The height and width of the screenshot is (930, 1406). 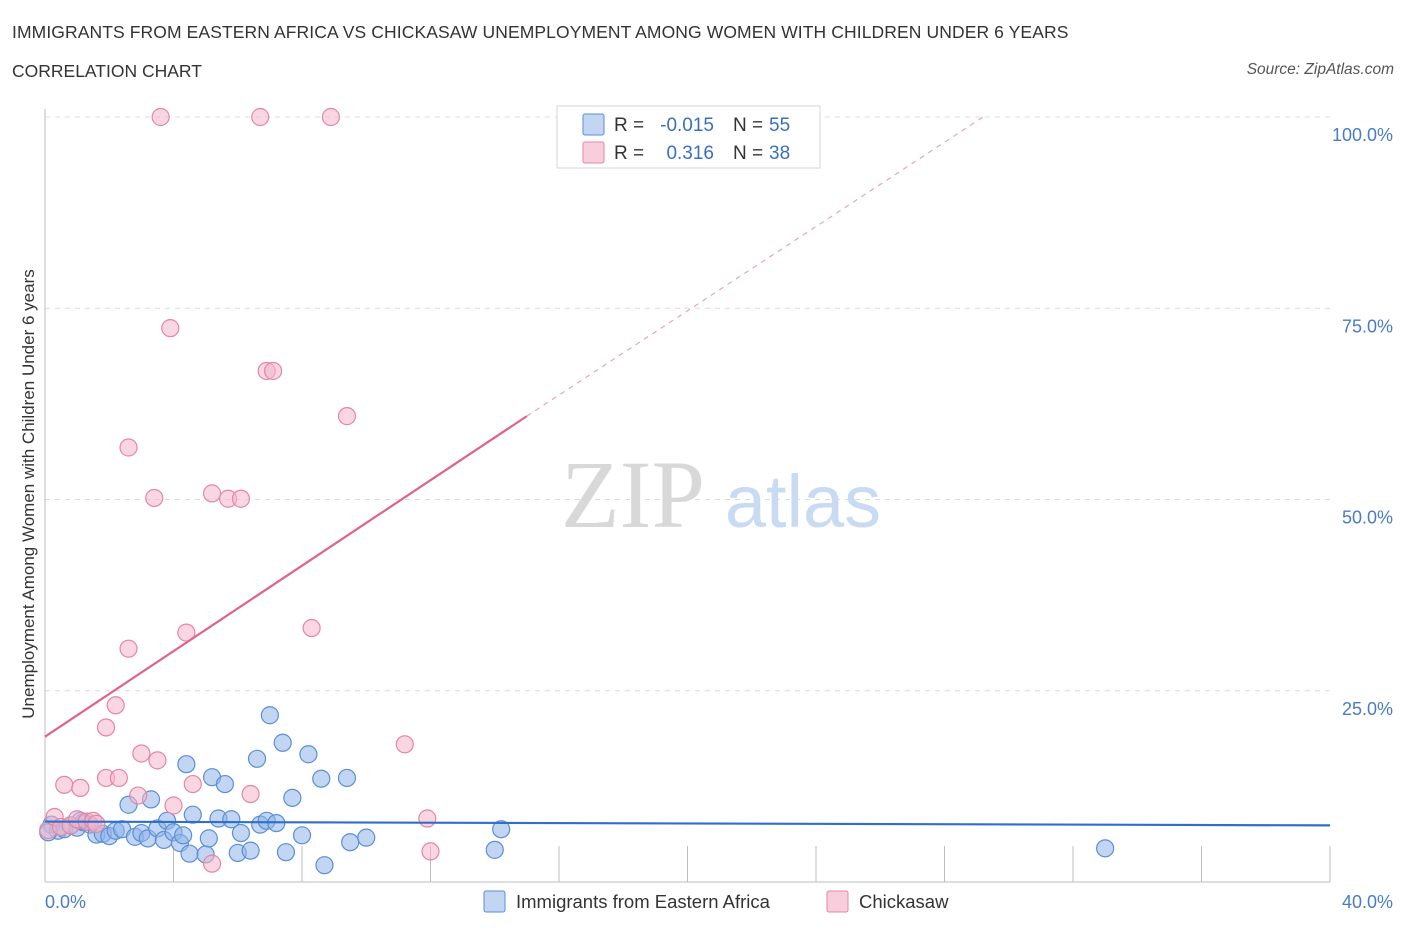 I want to click on bottom-legend-label-chickasaw: Chickasaw, so click(x=904, y=901).